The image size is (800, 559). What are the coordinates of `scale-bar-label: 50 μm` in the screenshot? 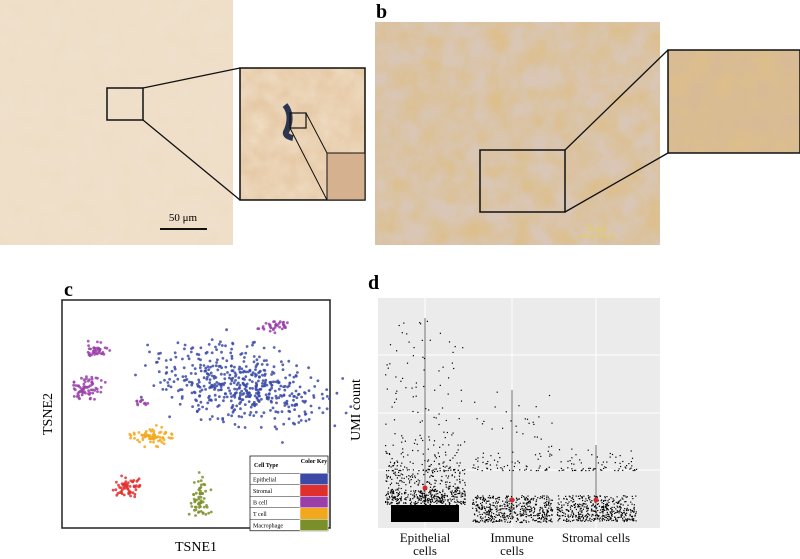 It's located at (183, 218).